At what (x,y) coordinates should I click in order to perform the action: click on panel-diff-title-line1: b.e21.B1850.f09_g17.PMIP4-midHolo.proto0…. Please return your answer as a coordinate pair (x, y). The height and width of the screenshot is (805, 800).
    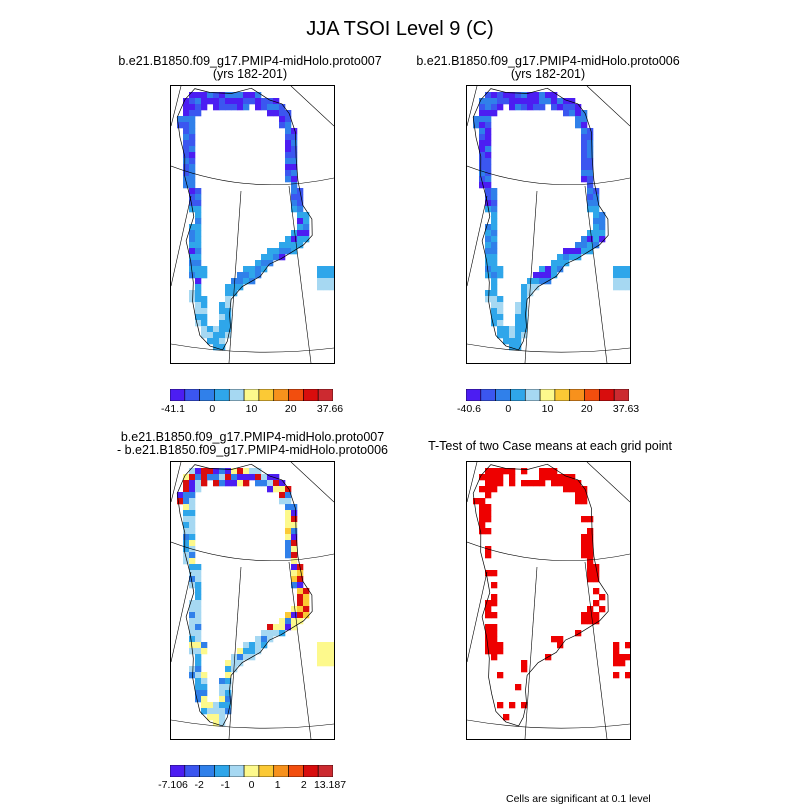
    Looking at the image, I should click on (252, 437).